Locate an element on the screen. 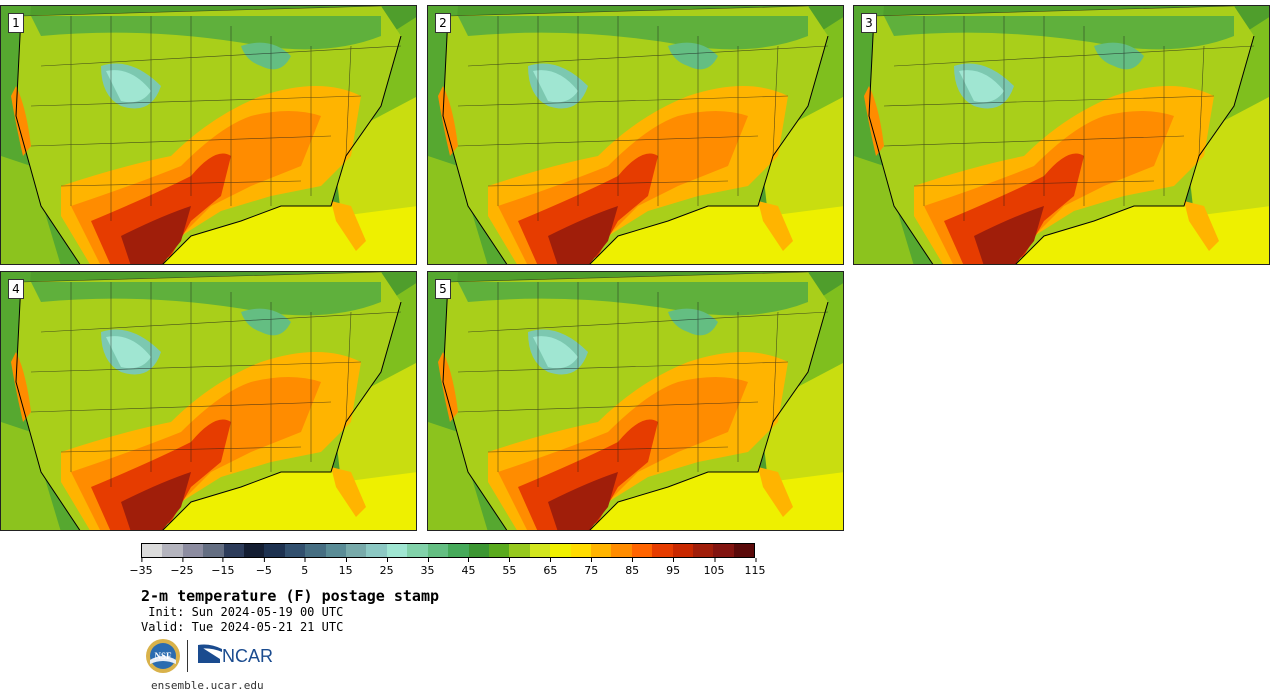  ncar-logo-text: NCAR is located at coordinates (248, 656).